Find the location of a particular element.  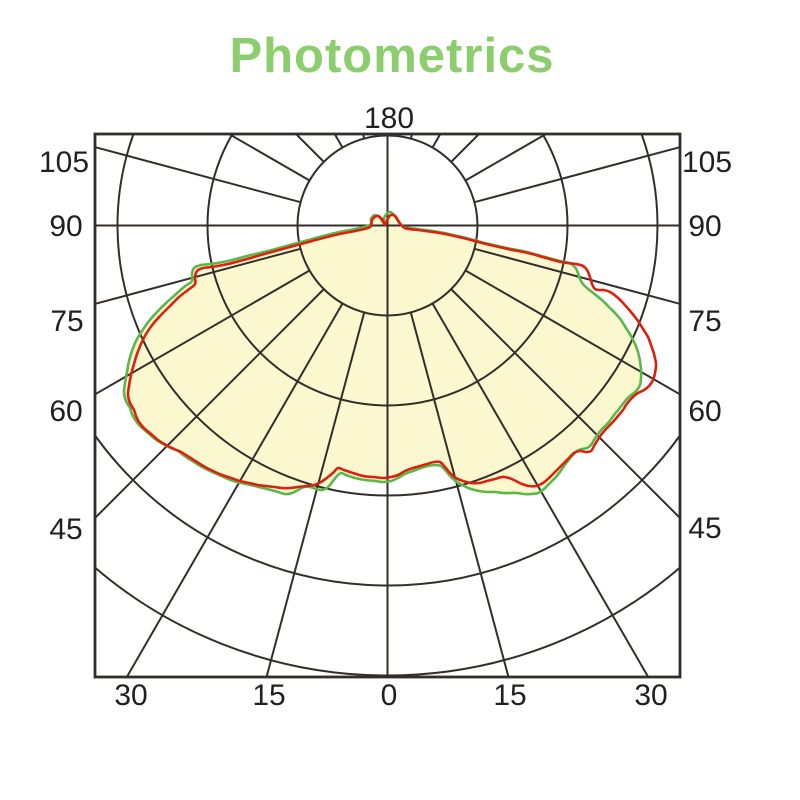

gamma-axis-label: 0 is located at coordinates (389, 695).